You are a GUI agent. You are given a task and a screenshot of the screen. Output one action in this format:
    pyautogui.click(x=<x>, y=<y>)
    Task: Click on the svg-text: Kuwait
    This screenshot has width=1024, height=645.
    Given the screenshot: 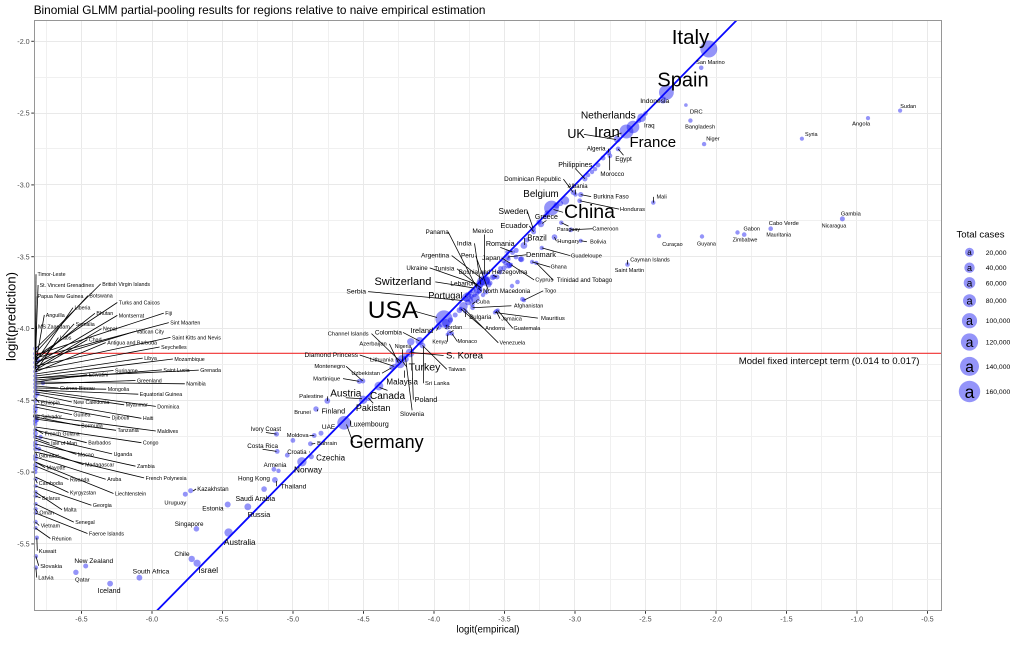 What is the action you would take?
    pyautogui.click(x=48, y=552)
    